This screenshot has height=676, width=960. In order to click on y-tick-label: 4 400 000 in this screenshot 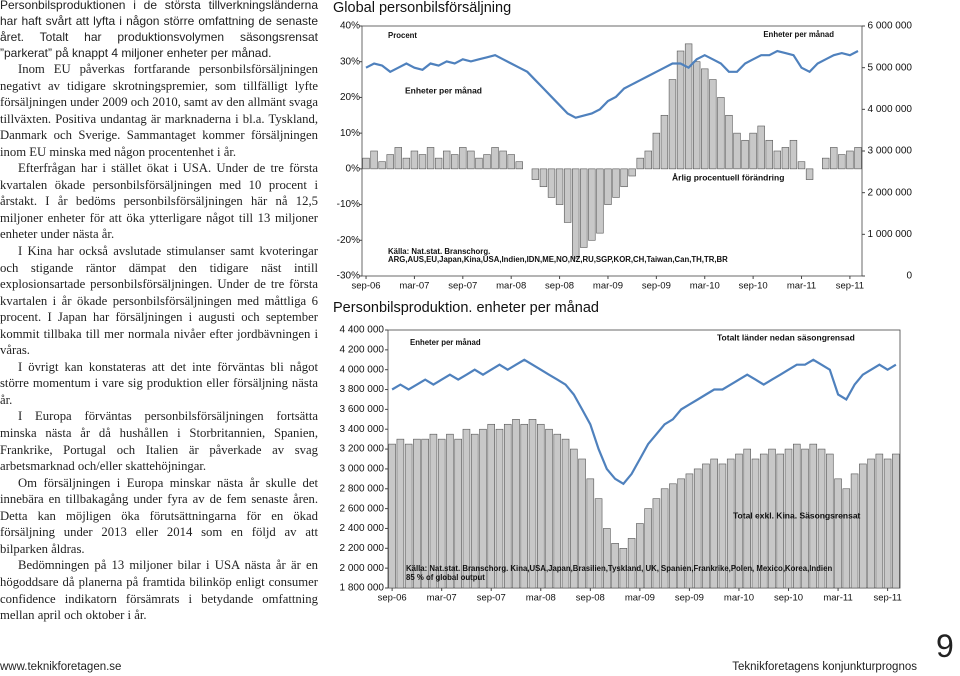, I will do `click(362, 330)`.